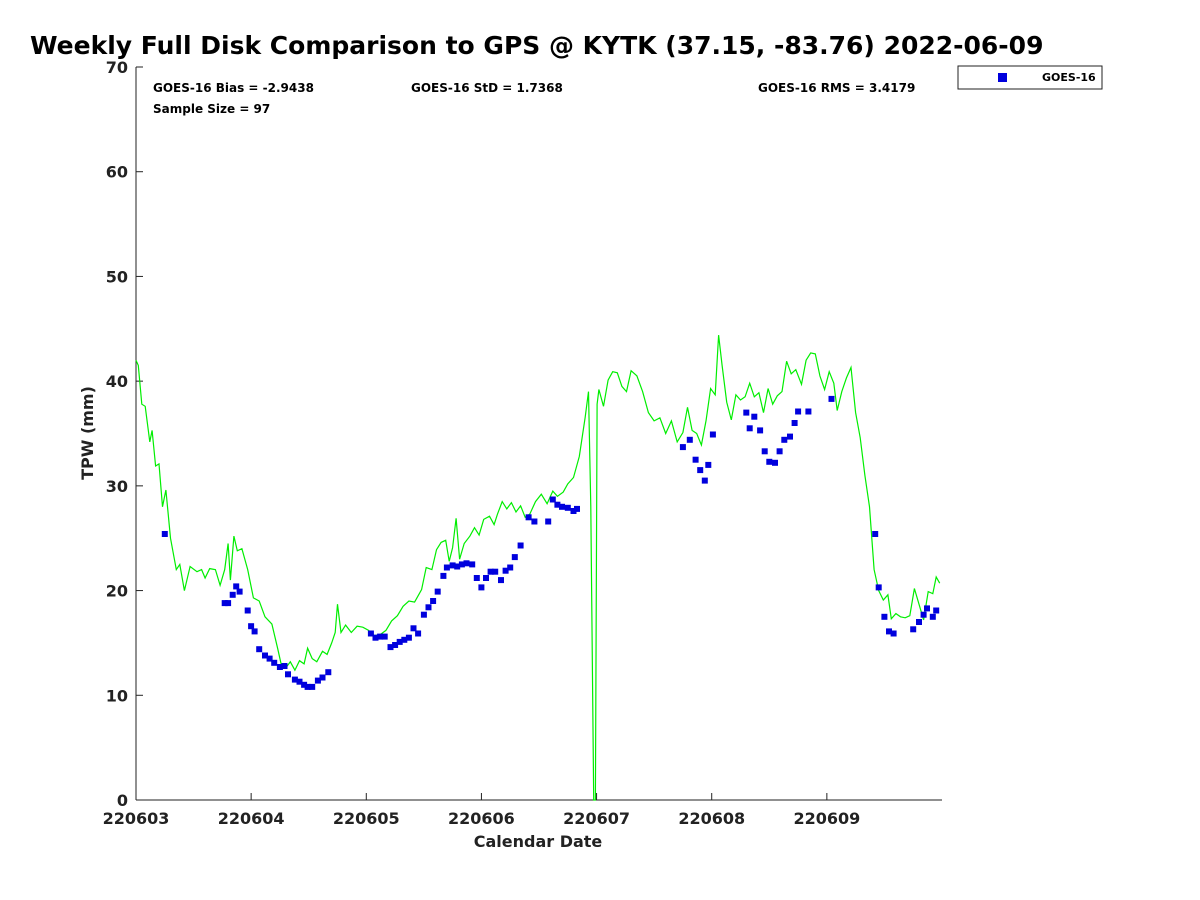 This screenshot has height=900, width=1200. What do you see at coordinates (117, 486) in the screenshot?
I see `y-tick-label: 30` at bounding box center [117, 486].